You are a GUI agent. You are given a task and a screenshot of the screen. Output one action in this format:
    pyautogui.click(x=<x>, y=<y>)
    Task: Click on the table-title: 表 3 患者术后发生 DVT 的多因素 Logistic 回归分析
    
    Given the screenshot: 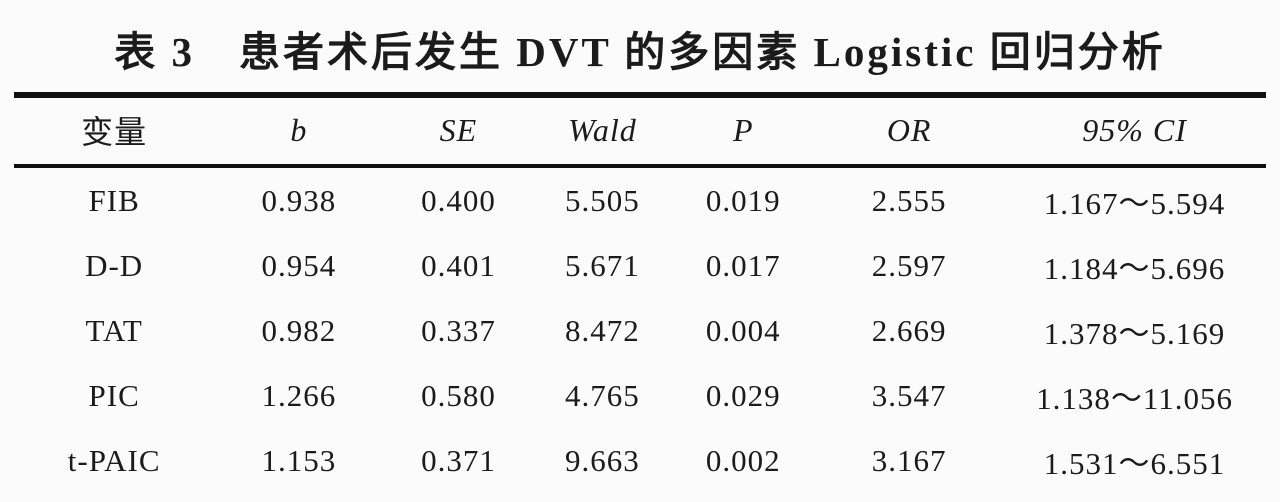 What is the action you would take?
    pyautogui.click(x=640, y=52)
    